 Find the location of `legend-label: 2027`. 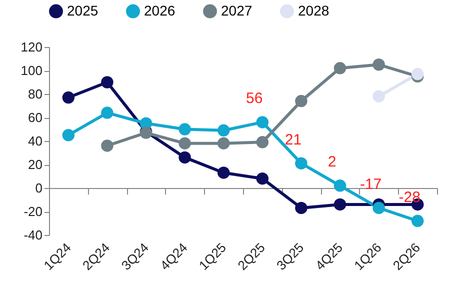

legend-label: 2027 is located at coordinates (236, 10).